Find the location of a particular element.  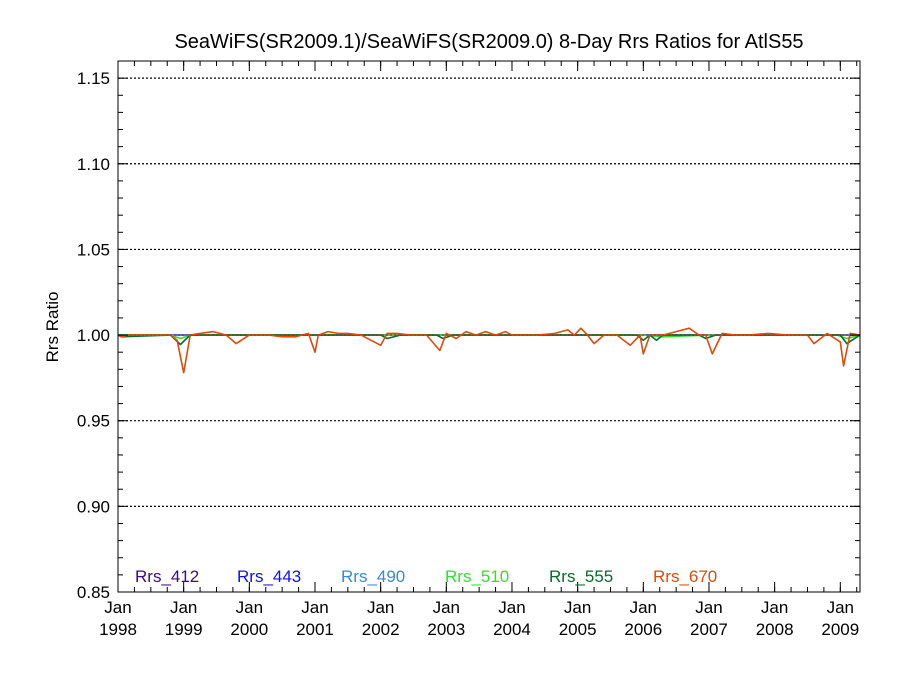

x-tick-label: Jan 1999 is located at coordinates (184, 618).